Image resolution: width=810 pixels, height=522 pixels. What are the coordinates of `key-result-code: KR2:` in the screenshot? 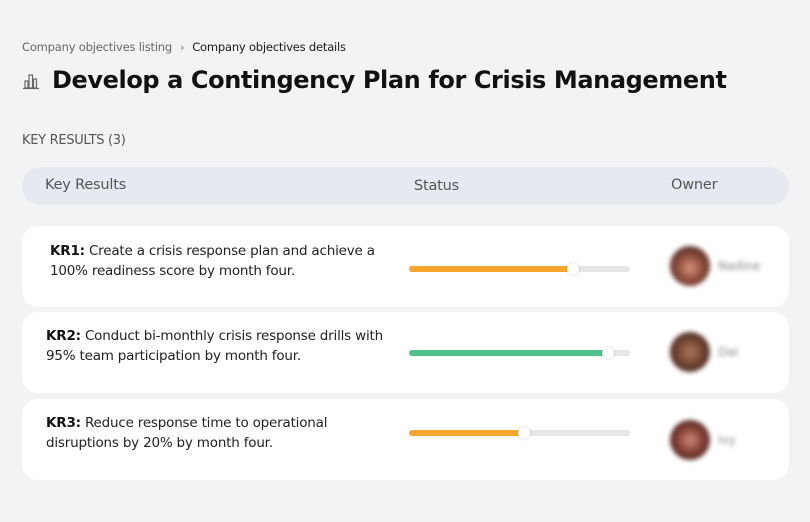 It's located at (63, 336).